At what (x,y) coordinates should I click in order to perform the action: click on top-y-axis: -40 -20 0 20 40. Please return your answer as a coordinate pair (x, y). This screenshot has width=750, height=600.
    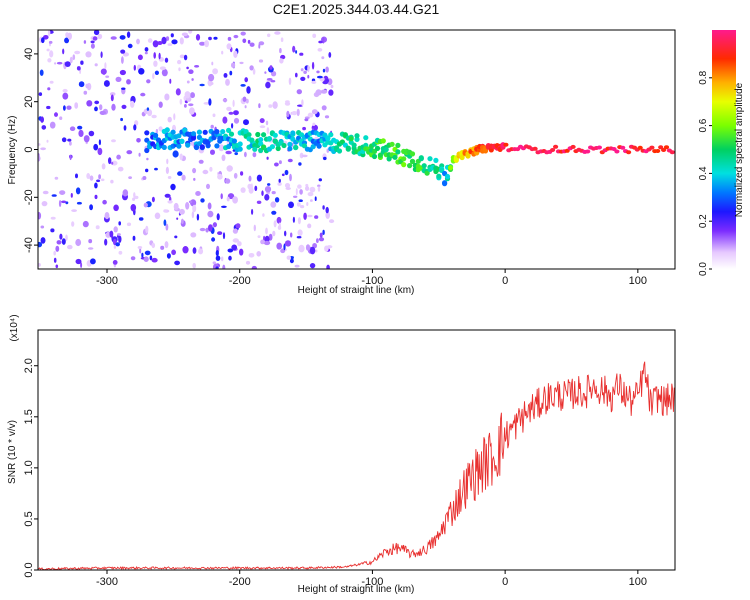
    Looking at the image, I should click on (30, 150).